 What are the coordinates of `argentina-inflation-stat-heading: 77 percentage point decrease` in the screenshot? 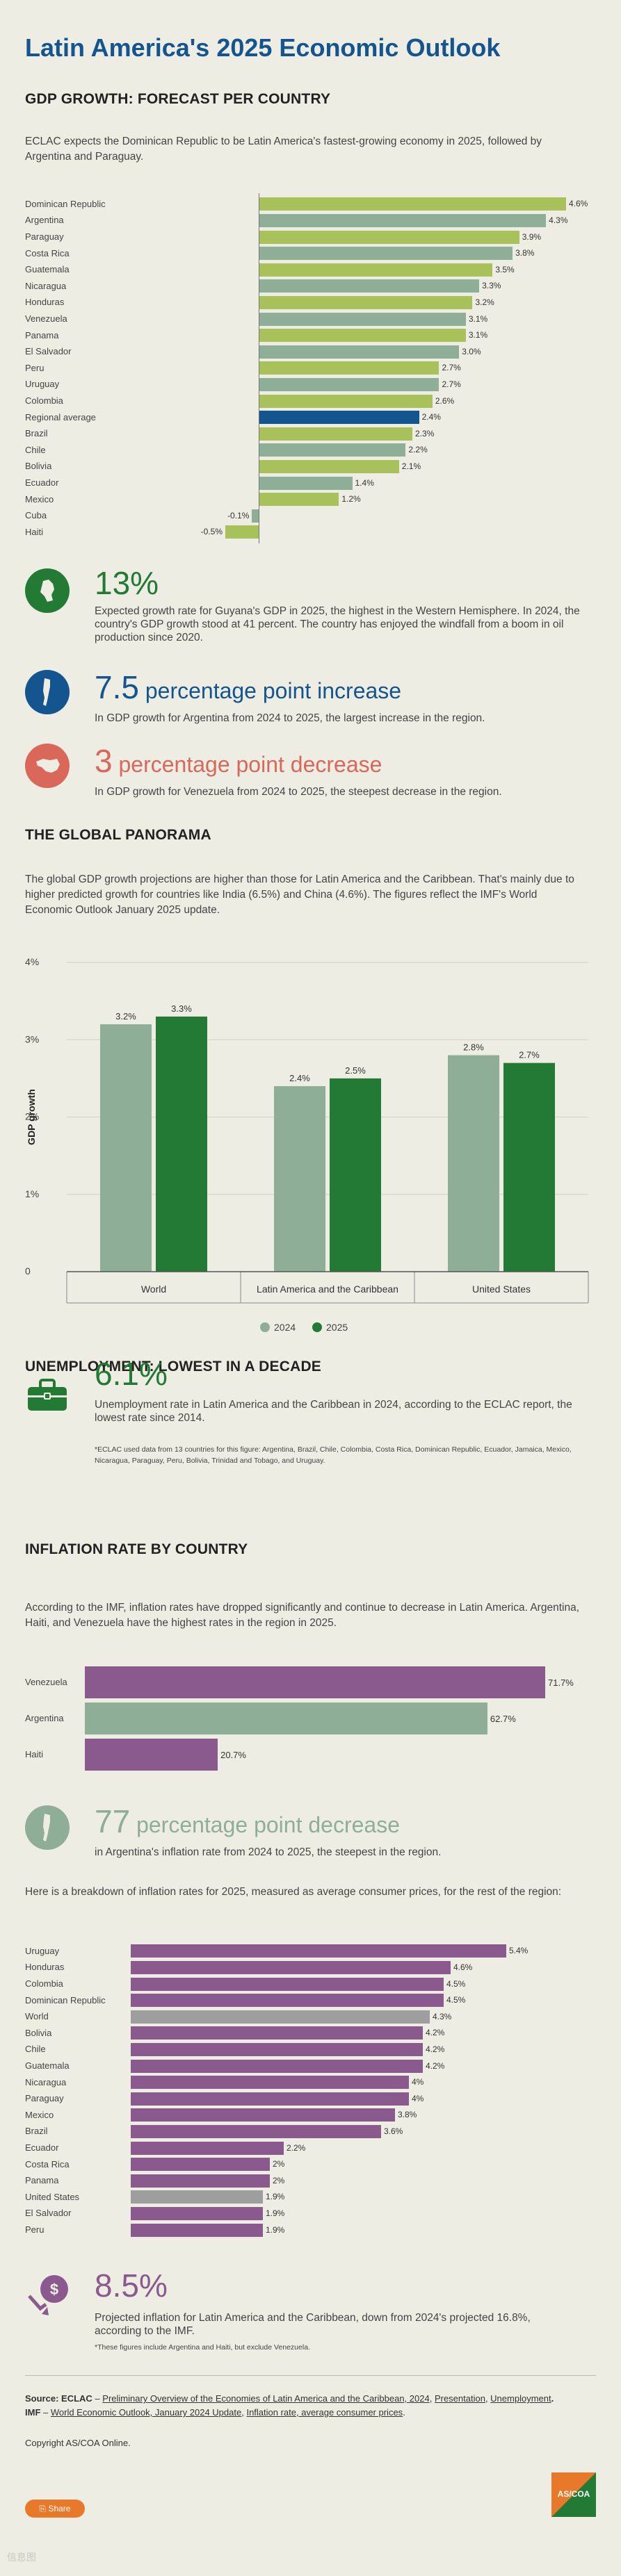 It's located at (247, 1821).